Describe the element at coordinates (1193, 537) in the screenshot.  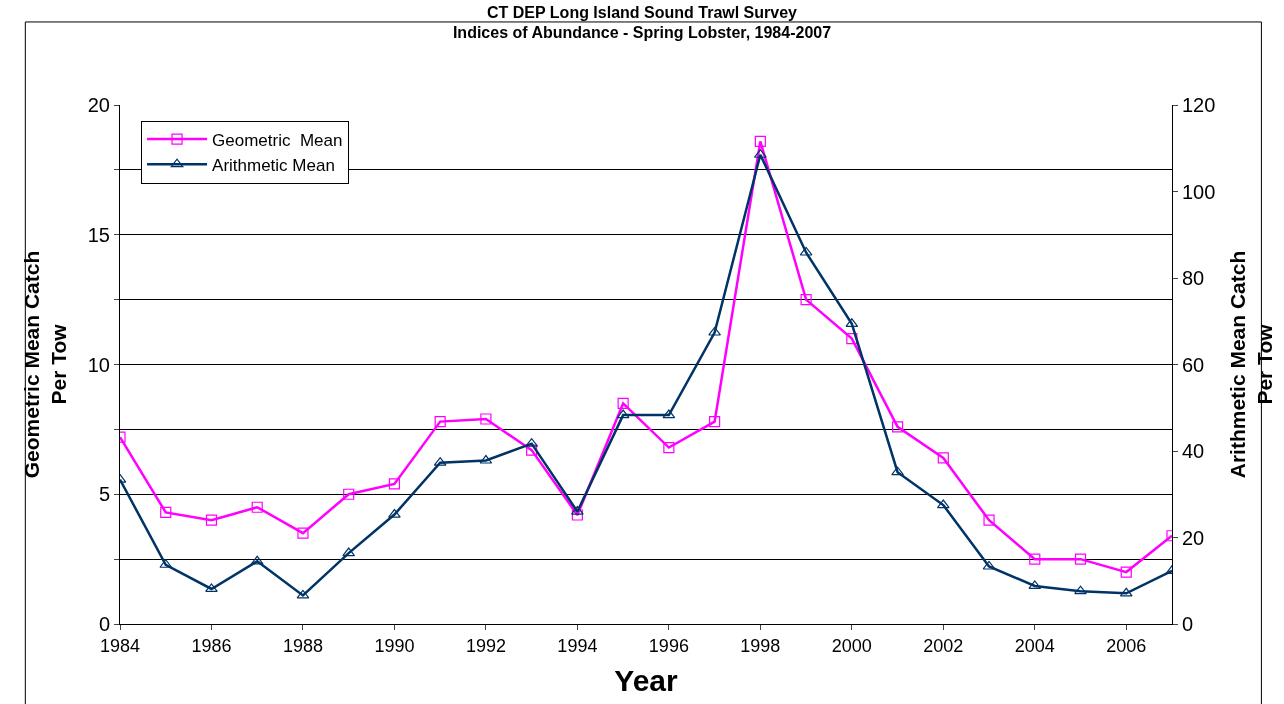
I see `y2-tick-label: 20` at that location.